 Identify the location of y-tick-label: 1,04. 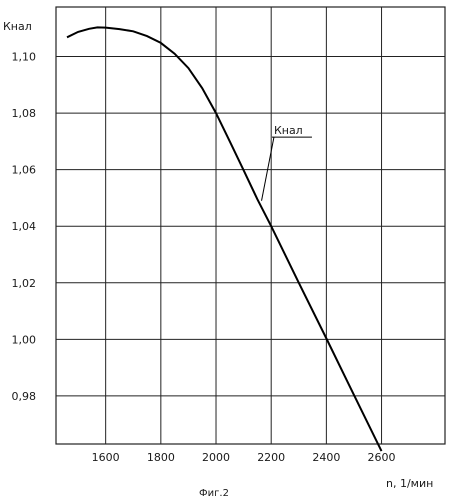
(24, 226).